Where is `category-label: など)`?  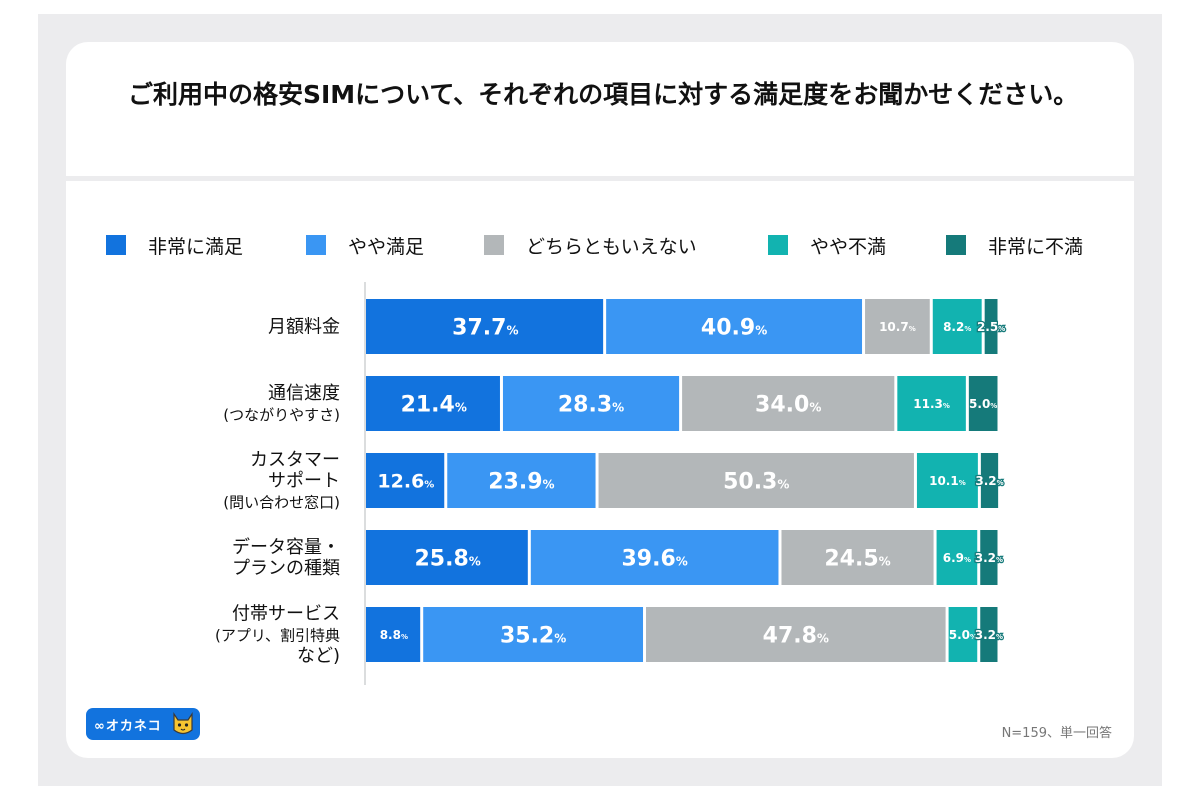
category-label: など) is located at coordinates (318, 656).